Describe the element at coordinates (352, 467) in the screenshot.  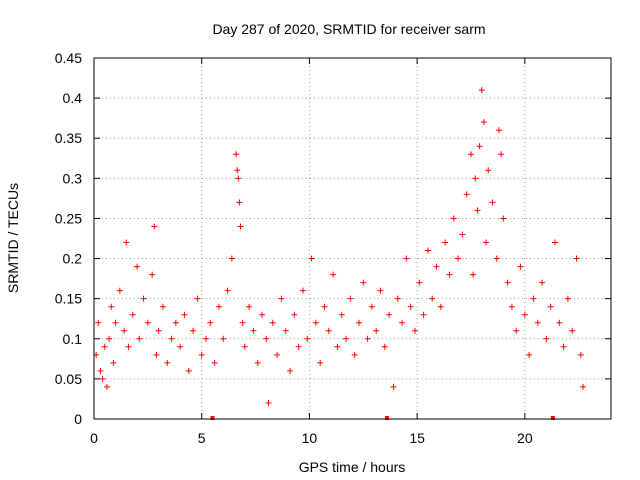
I see `x-axis-label: GPS time / hours` at that location.